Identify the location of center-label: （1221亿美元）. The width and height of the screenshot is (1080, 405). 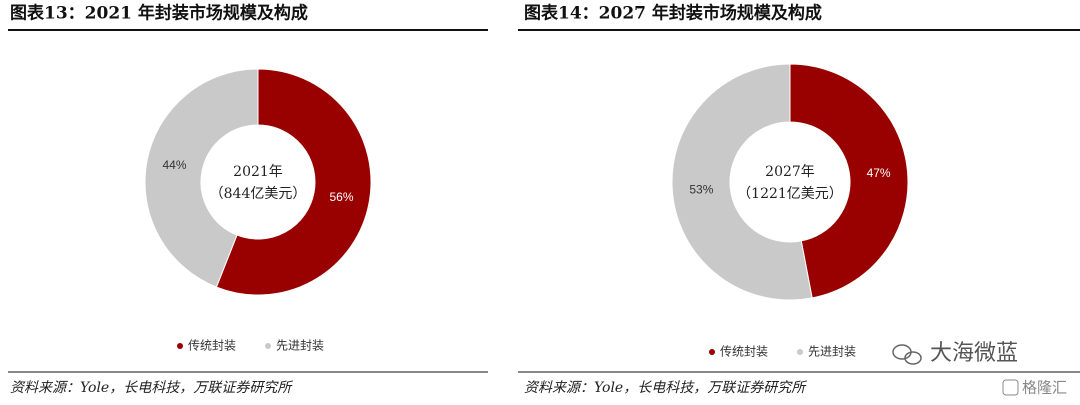
(790, 194).